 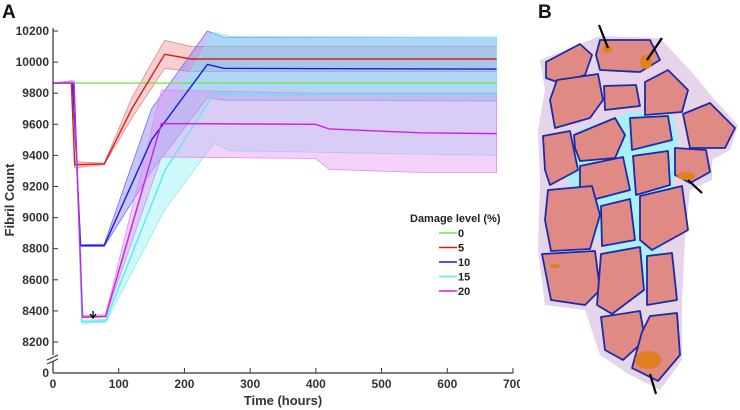 I want to click on panel-b-label: B, so click(x=545, y=12).